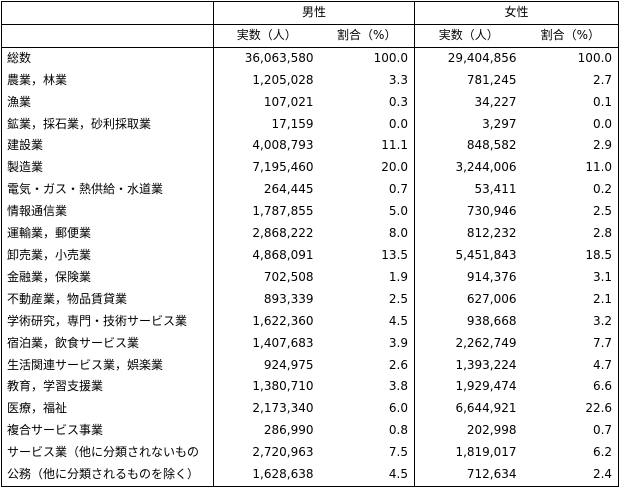 The width and height of the screenshot is (620, 492). Describe the element at coordinates (398, 211) in the screenshot. I see `male-ratio: 5.0` at that location.